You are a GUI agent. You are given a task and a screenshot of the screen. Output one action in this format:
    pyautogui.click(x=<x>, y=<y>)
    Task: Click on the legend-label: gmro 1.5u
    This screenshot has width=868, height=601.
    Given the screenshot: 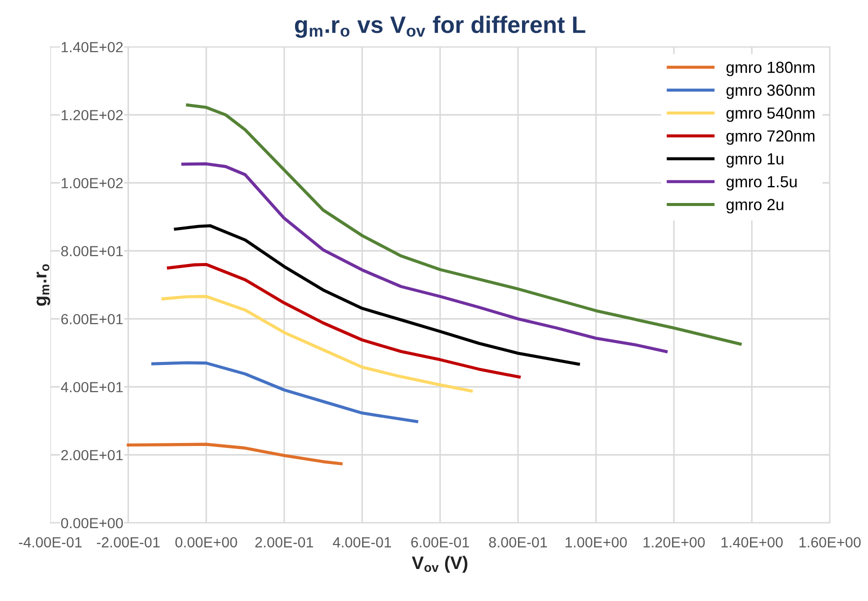 What is the action you would take?
    pyautogui.click(x=761, y=183)
    